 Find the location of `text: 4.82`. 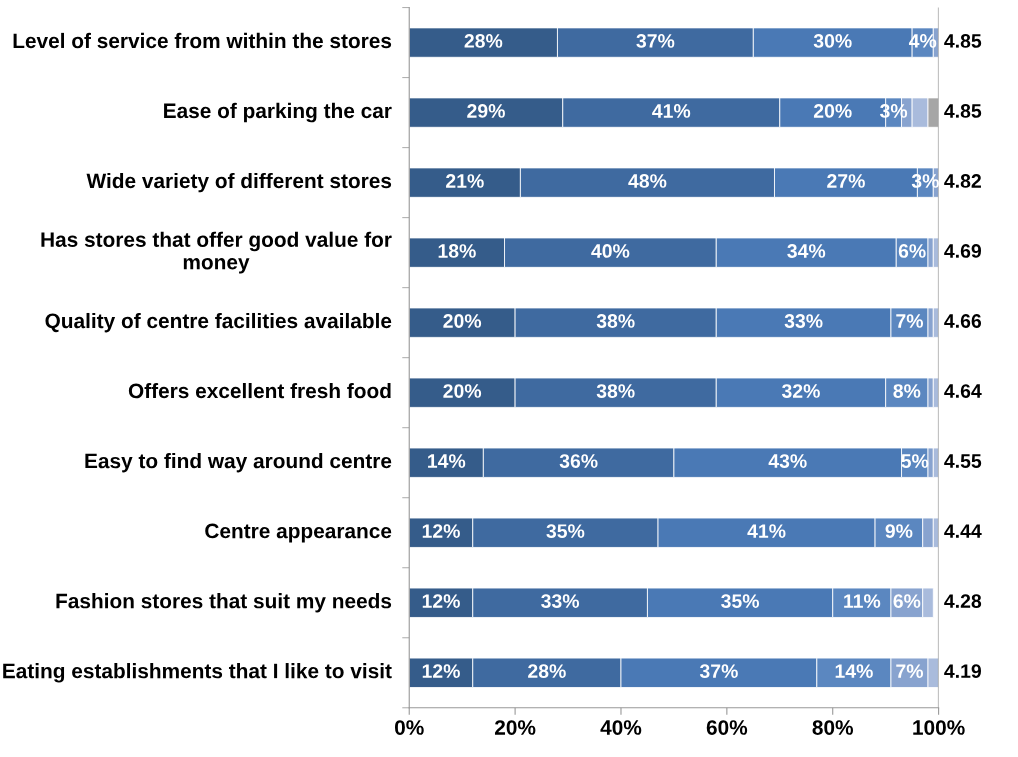

text: 4.82 is located at coordinates (962, 181).